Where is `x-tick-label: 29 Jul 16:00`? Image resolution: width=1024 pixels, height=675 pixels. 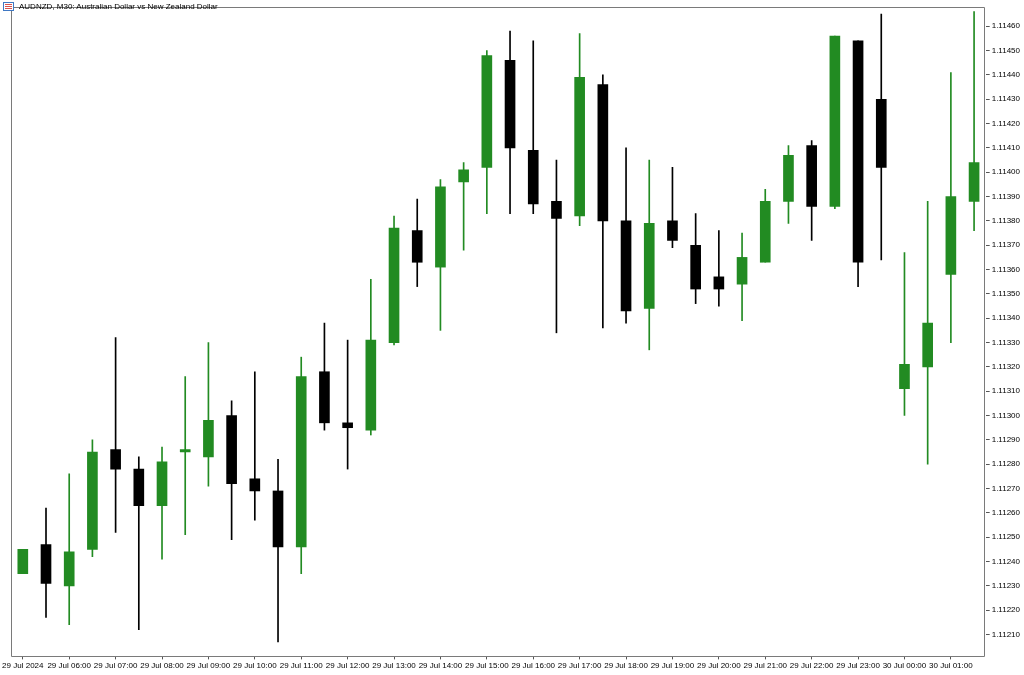 x-tick-label: 29 Jul 16:00 is located at coordinates (533, 666).